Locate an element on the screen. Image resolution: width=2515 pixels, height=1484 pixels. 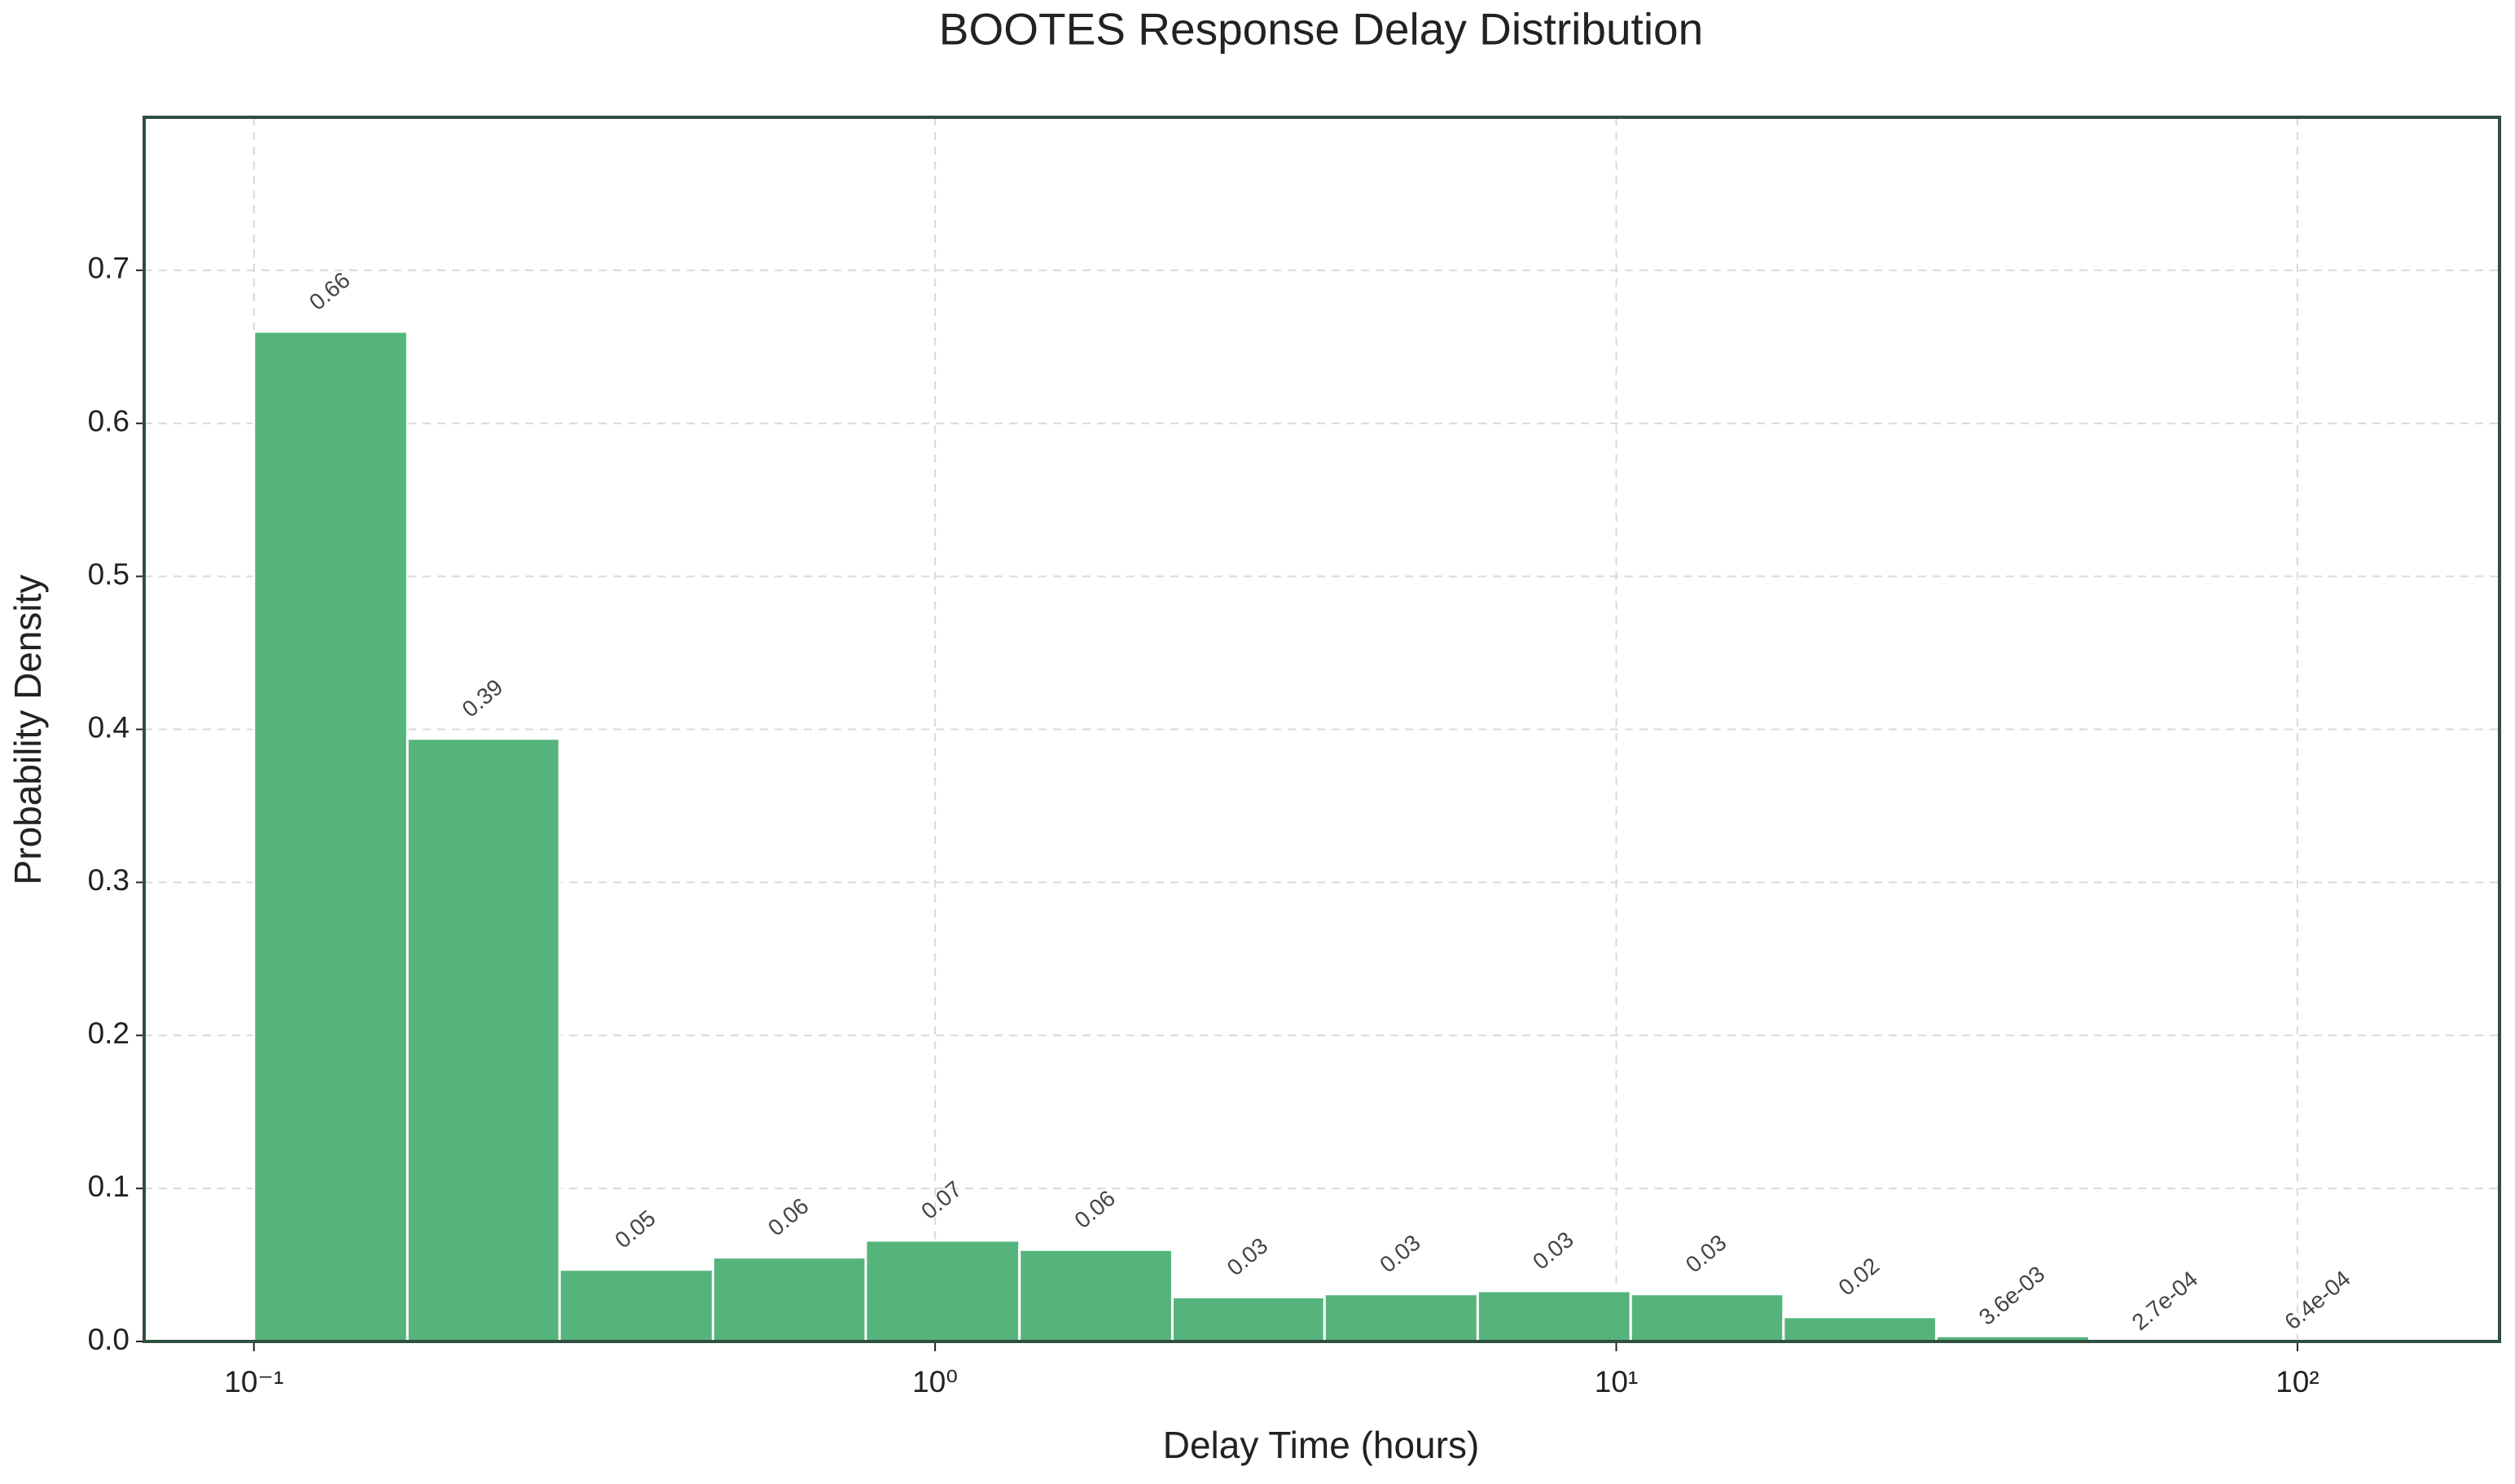
value-label: 2.7e-04 is located at coordinates (2165, 1300).